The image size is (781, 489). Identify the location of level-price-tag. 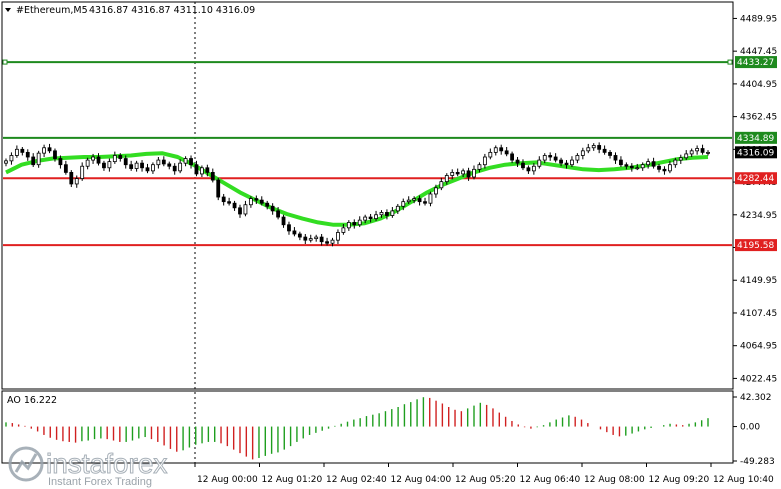
(756, 62).